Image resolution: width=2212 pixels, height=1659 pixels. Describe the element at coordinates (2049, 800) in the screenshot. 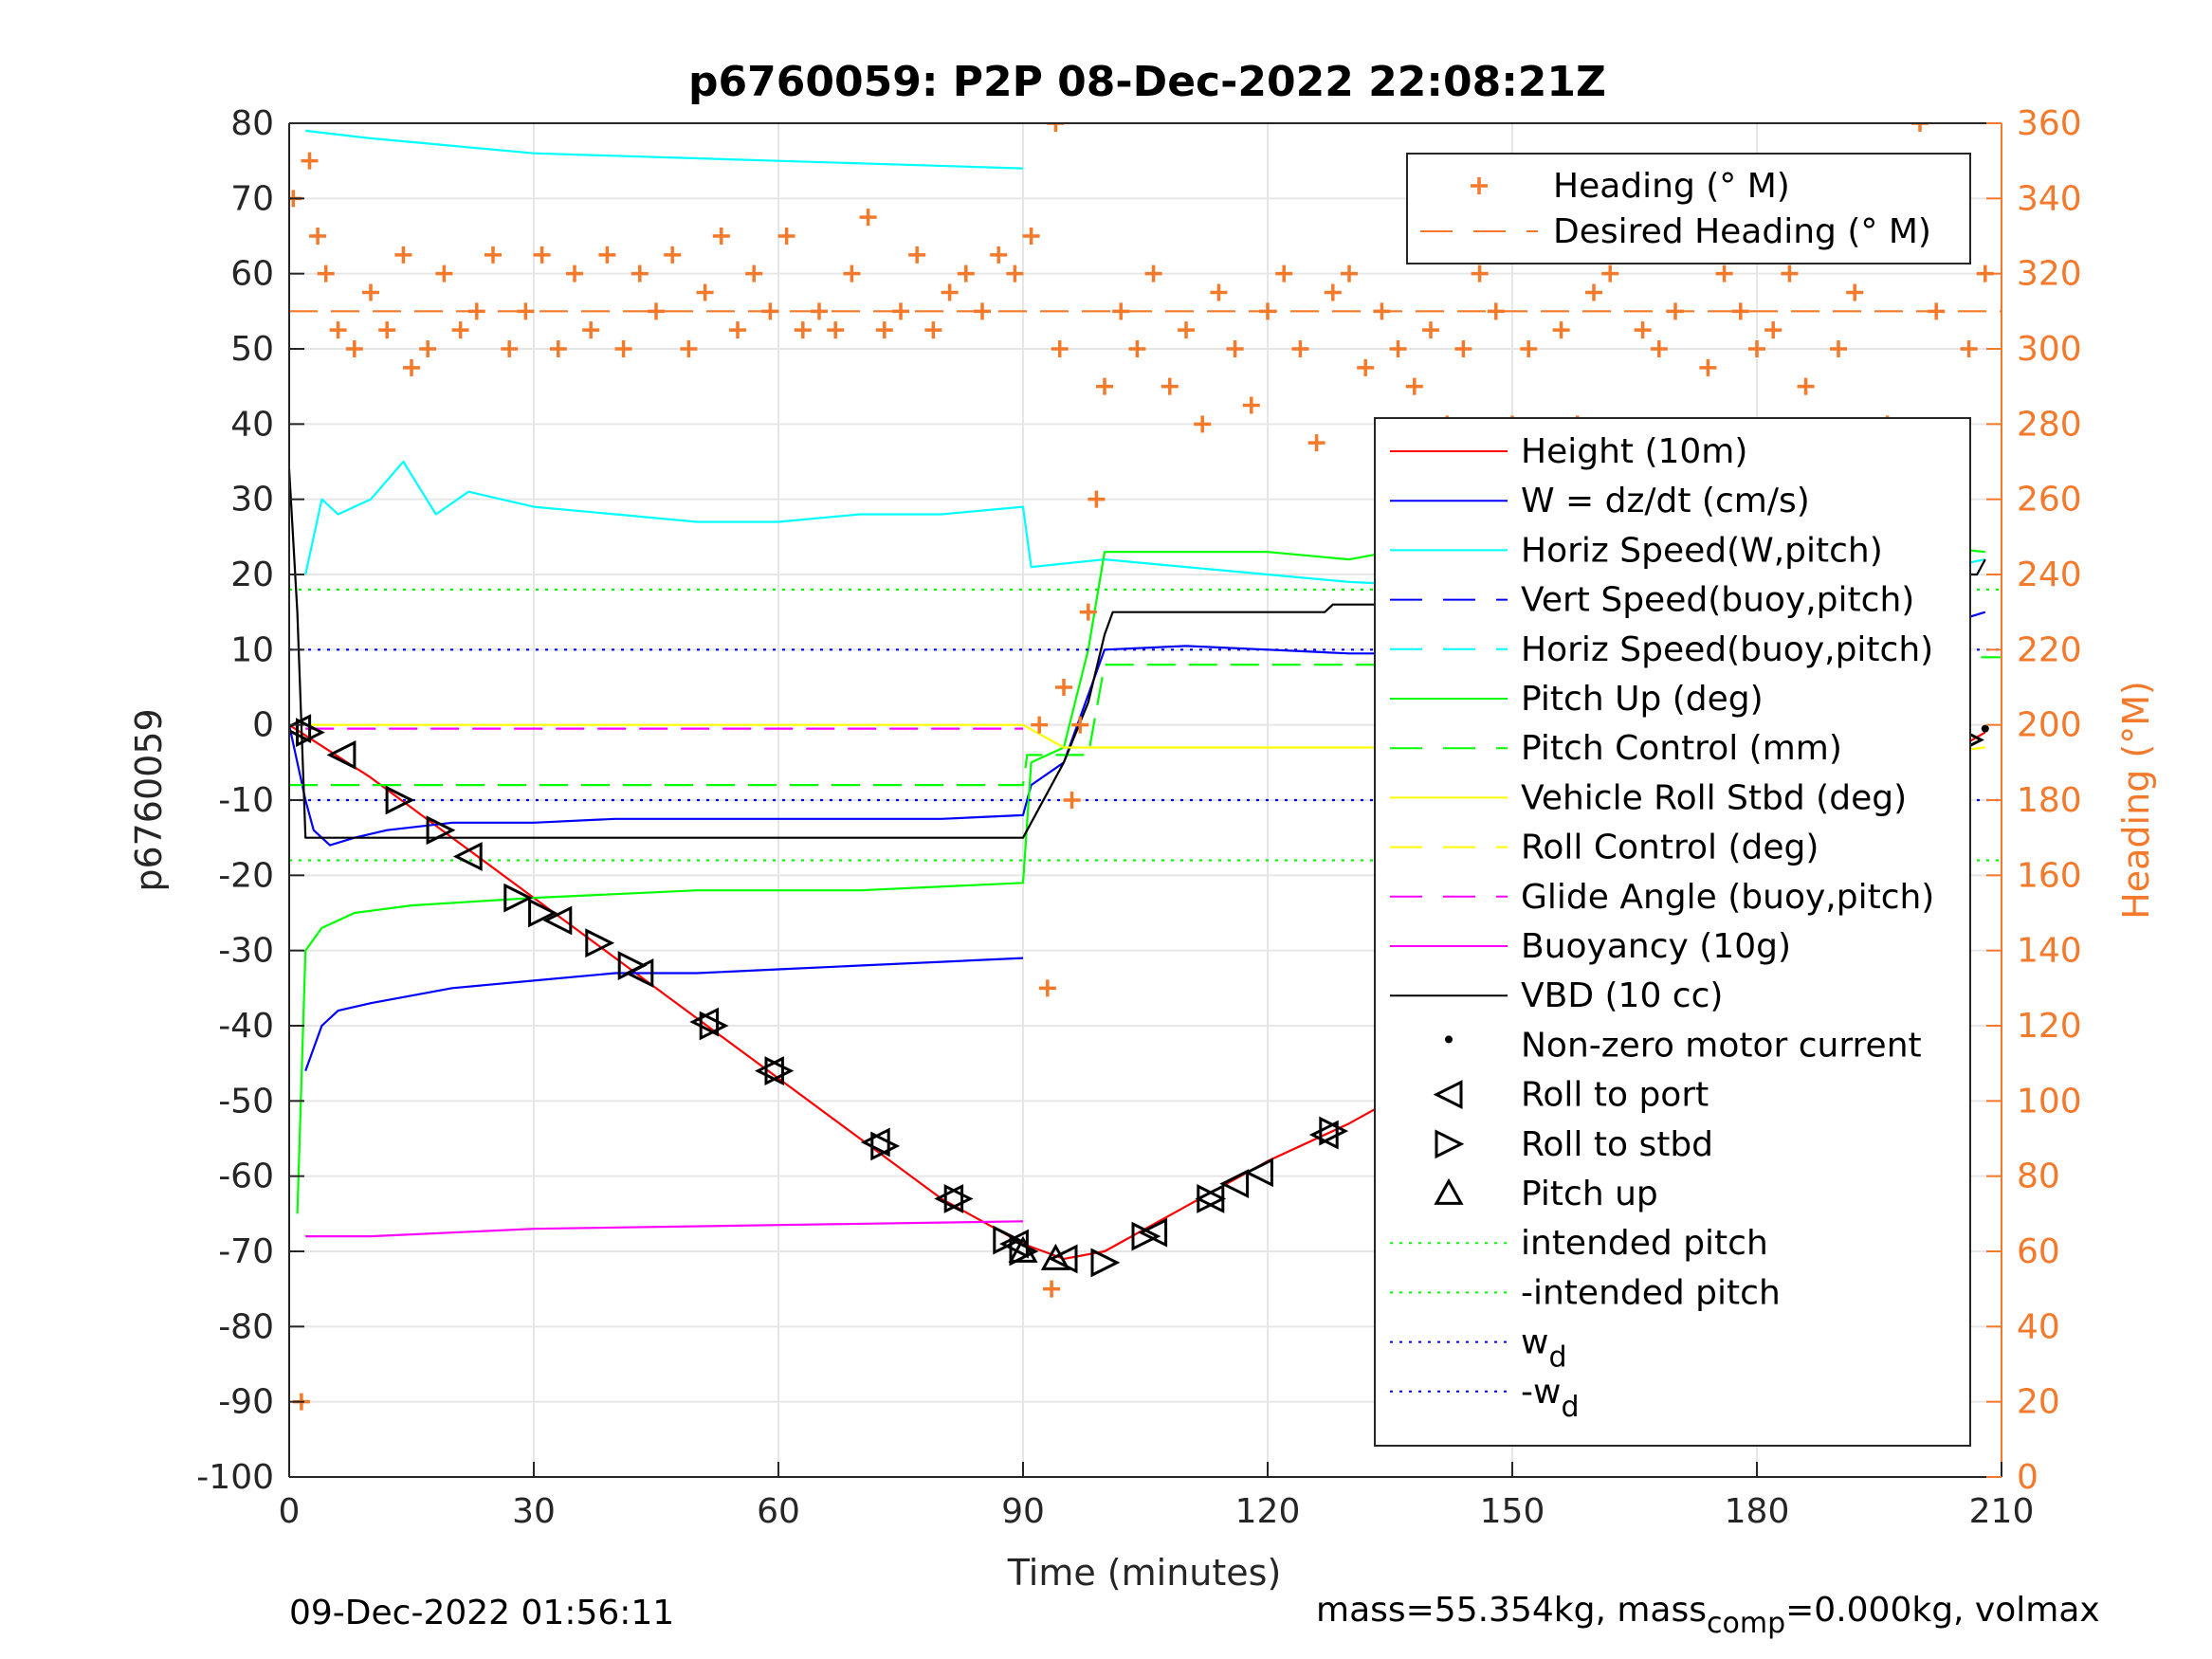

I see `y-tick-label-right: 180` at that location.